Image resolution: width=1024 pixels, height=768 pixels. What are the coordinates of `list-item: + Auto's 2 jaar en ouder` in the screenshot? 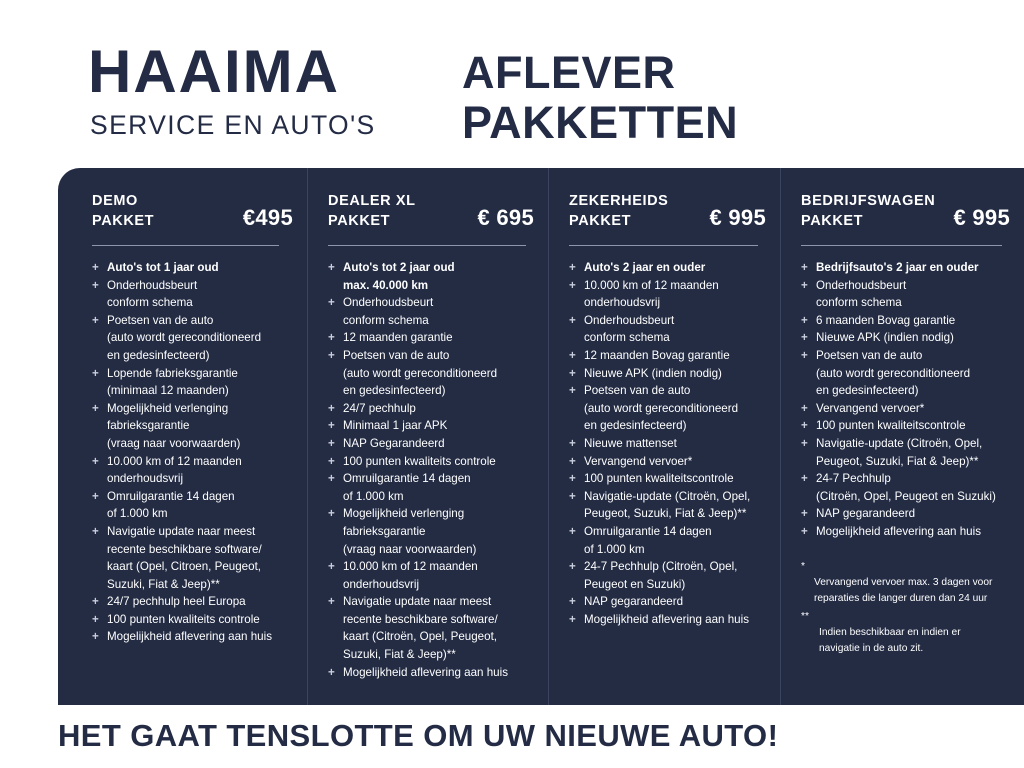 It's located at (667, 268).